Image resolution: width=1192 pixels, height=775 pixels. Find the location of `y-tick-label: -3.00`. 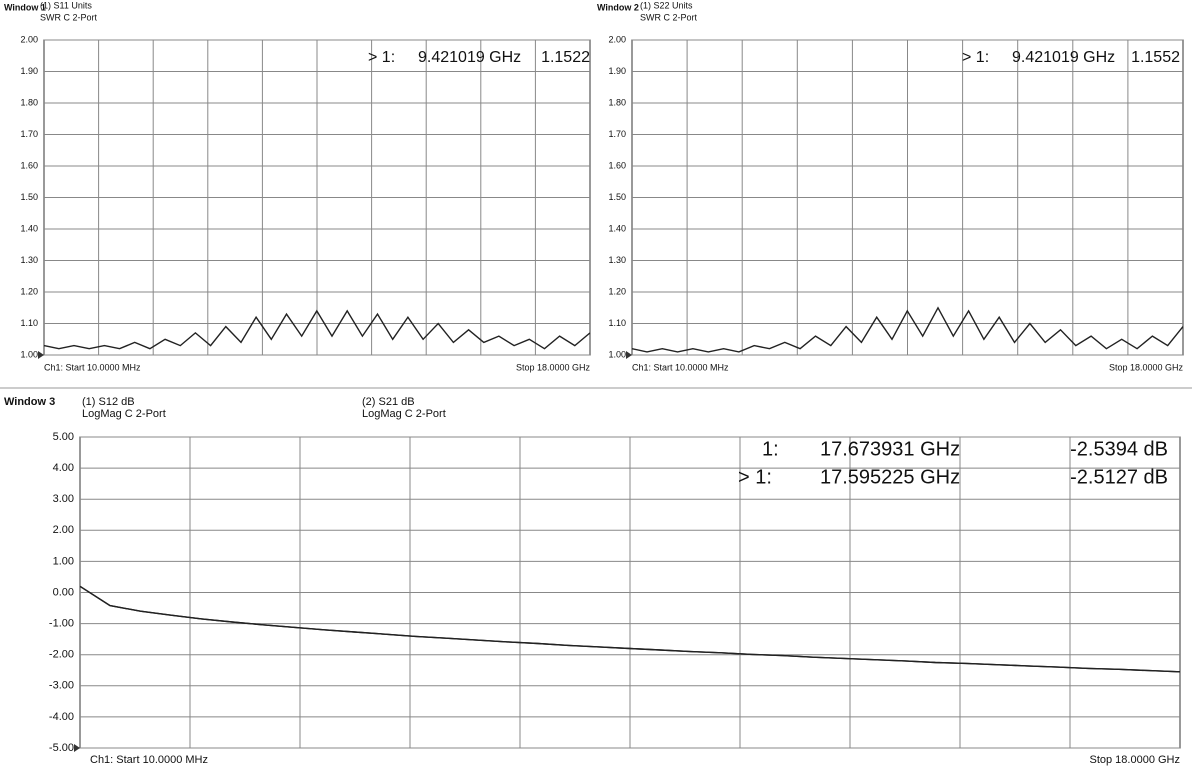

y-tick-label: -3.00 is located at coordinates (61, 686).